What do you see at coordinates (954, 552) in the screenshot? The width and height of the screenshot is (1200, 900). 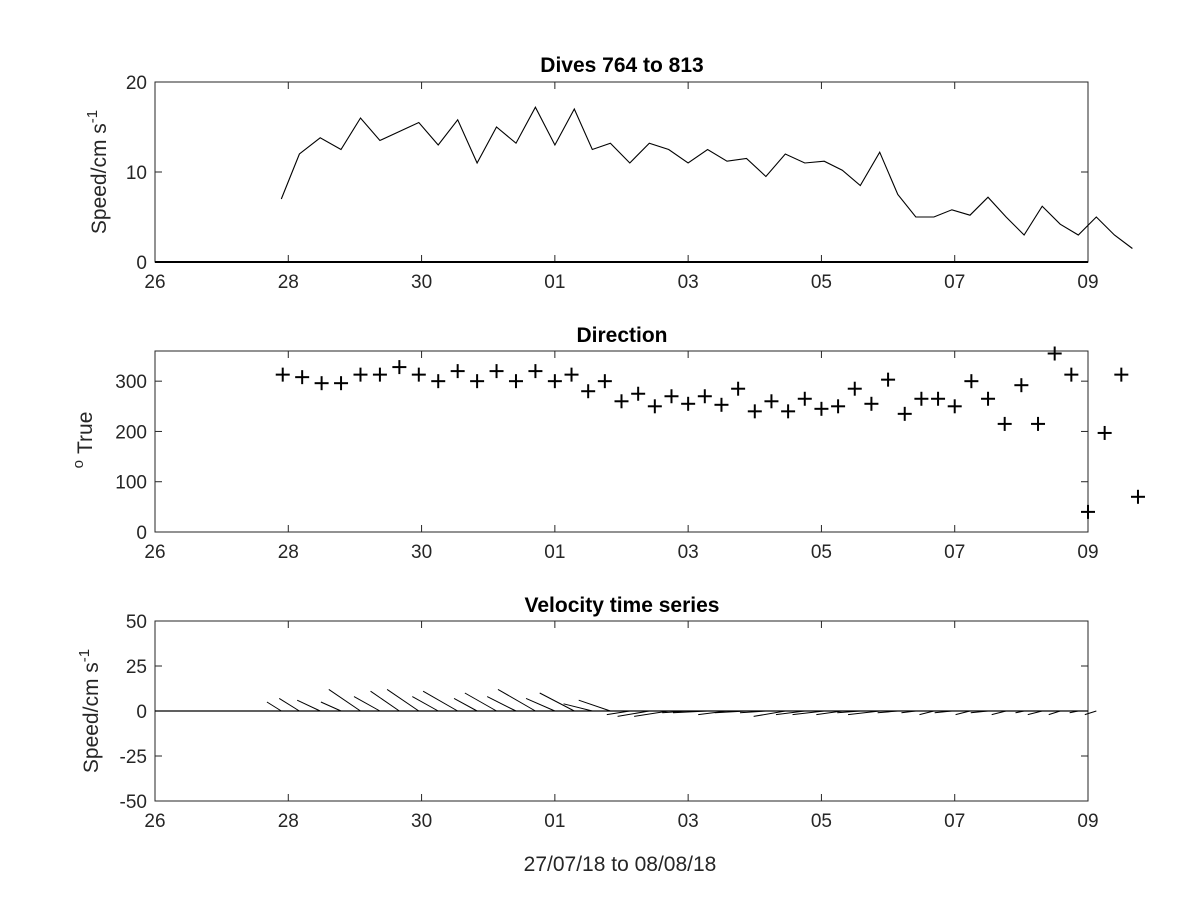 I see `direction-x-tick-label: 07` at bounding box center [954, 552].